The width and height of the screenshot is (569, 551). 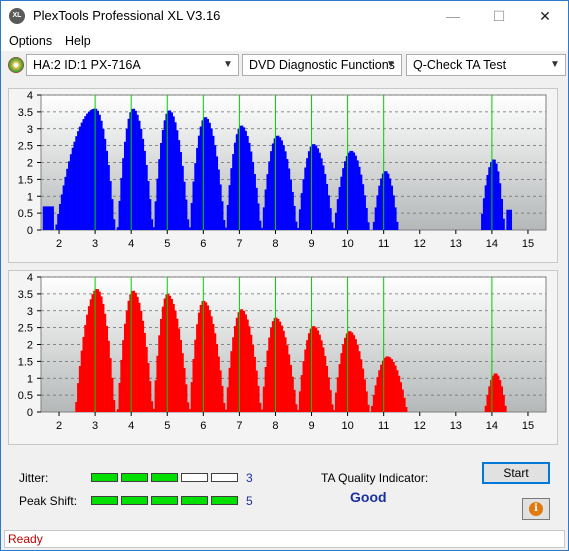 What do you see at coordinates (383, 244) in the screenshot?
I see `x-tick-label: 11` at bounding box center [383, 244].